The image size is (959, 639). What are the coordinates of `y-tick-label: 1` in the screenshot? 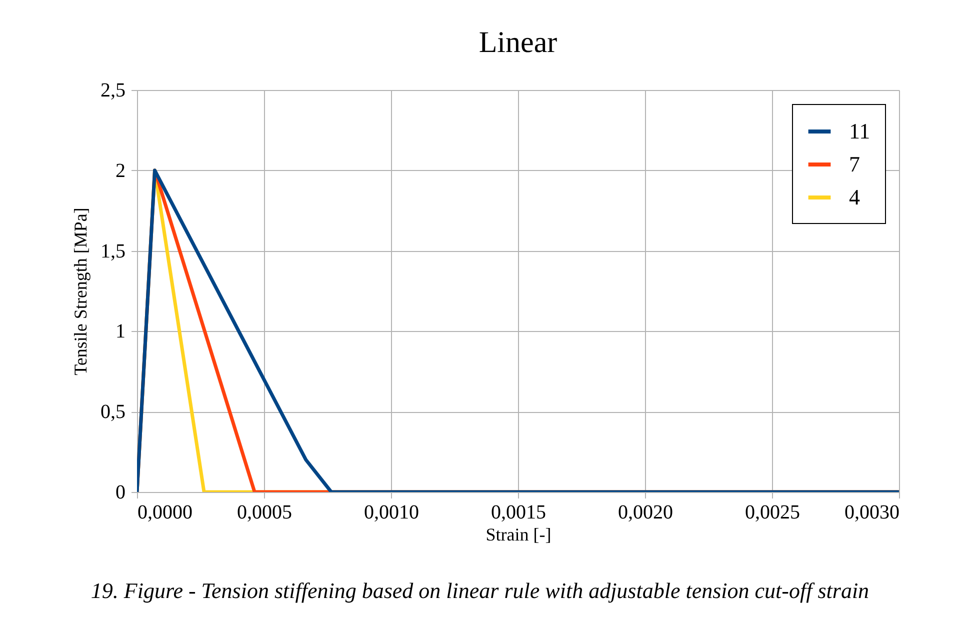 It's located at (121, 331).